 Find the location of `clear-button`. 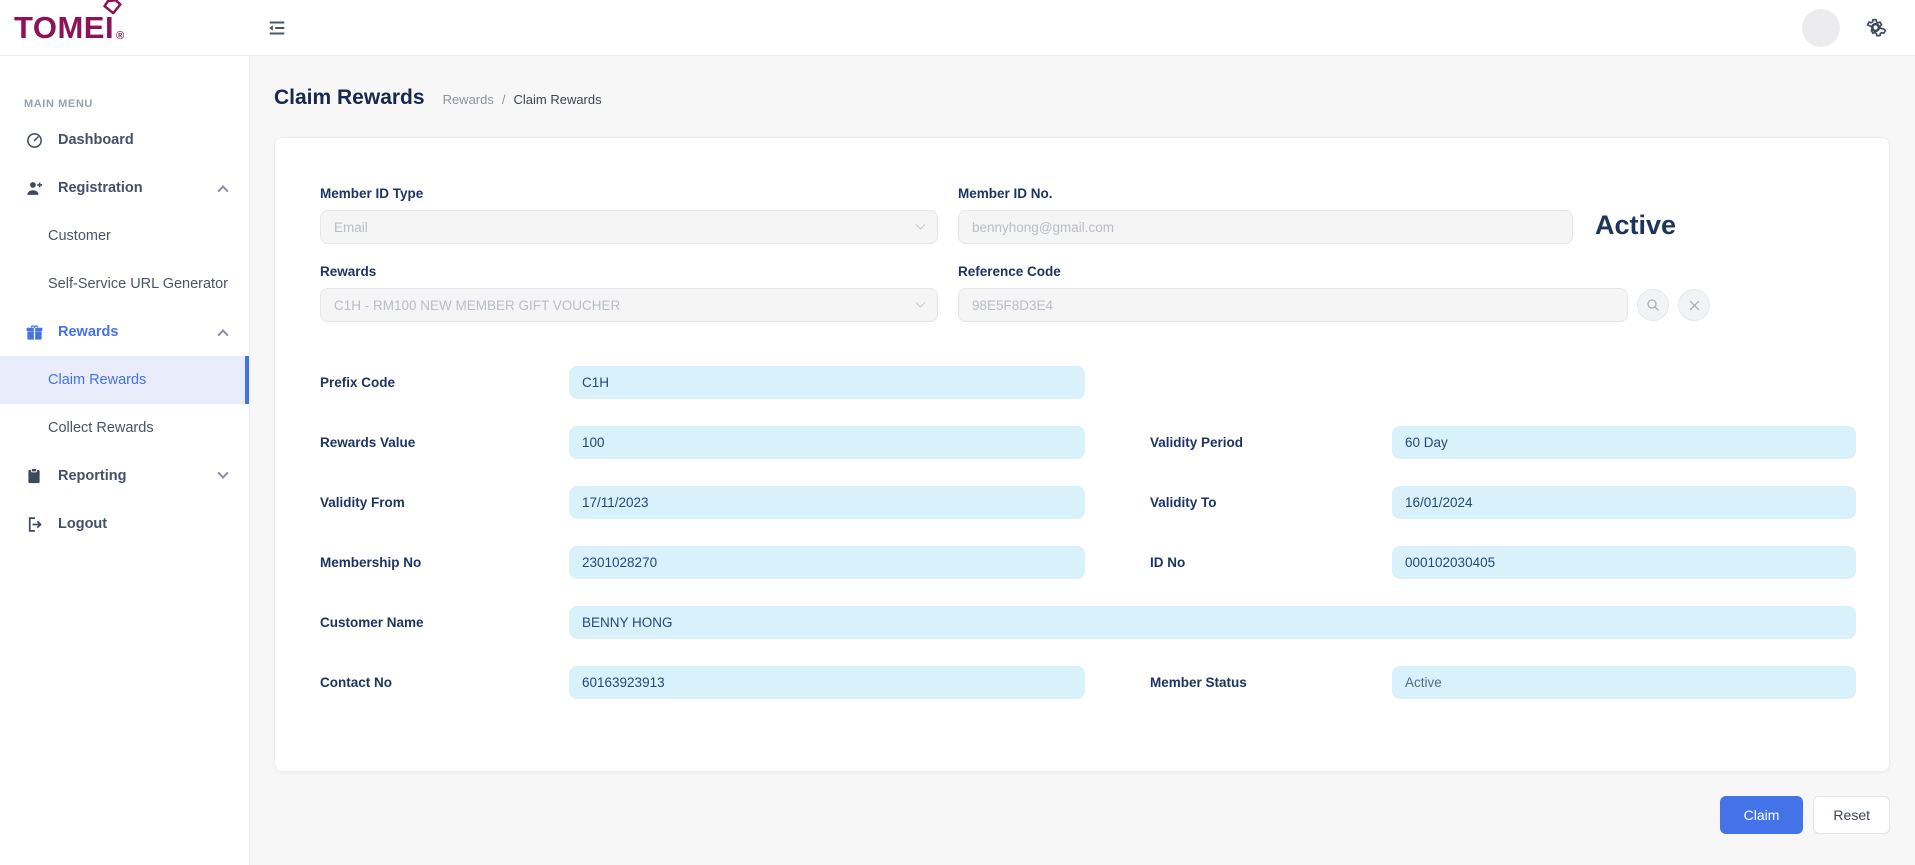

clear-button is located at coordinates (1694, 305).